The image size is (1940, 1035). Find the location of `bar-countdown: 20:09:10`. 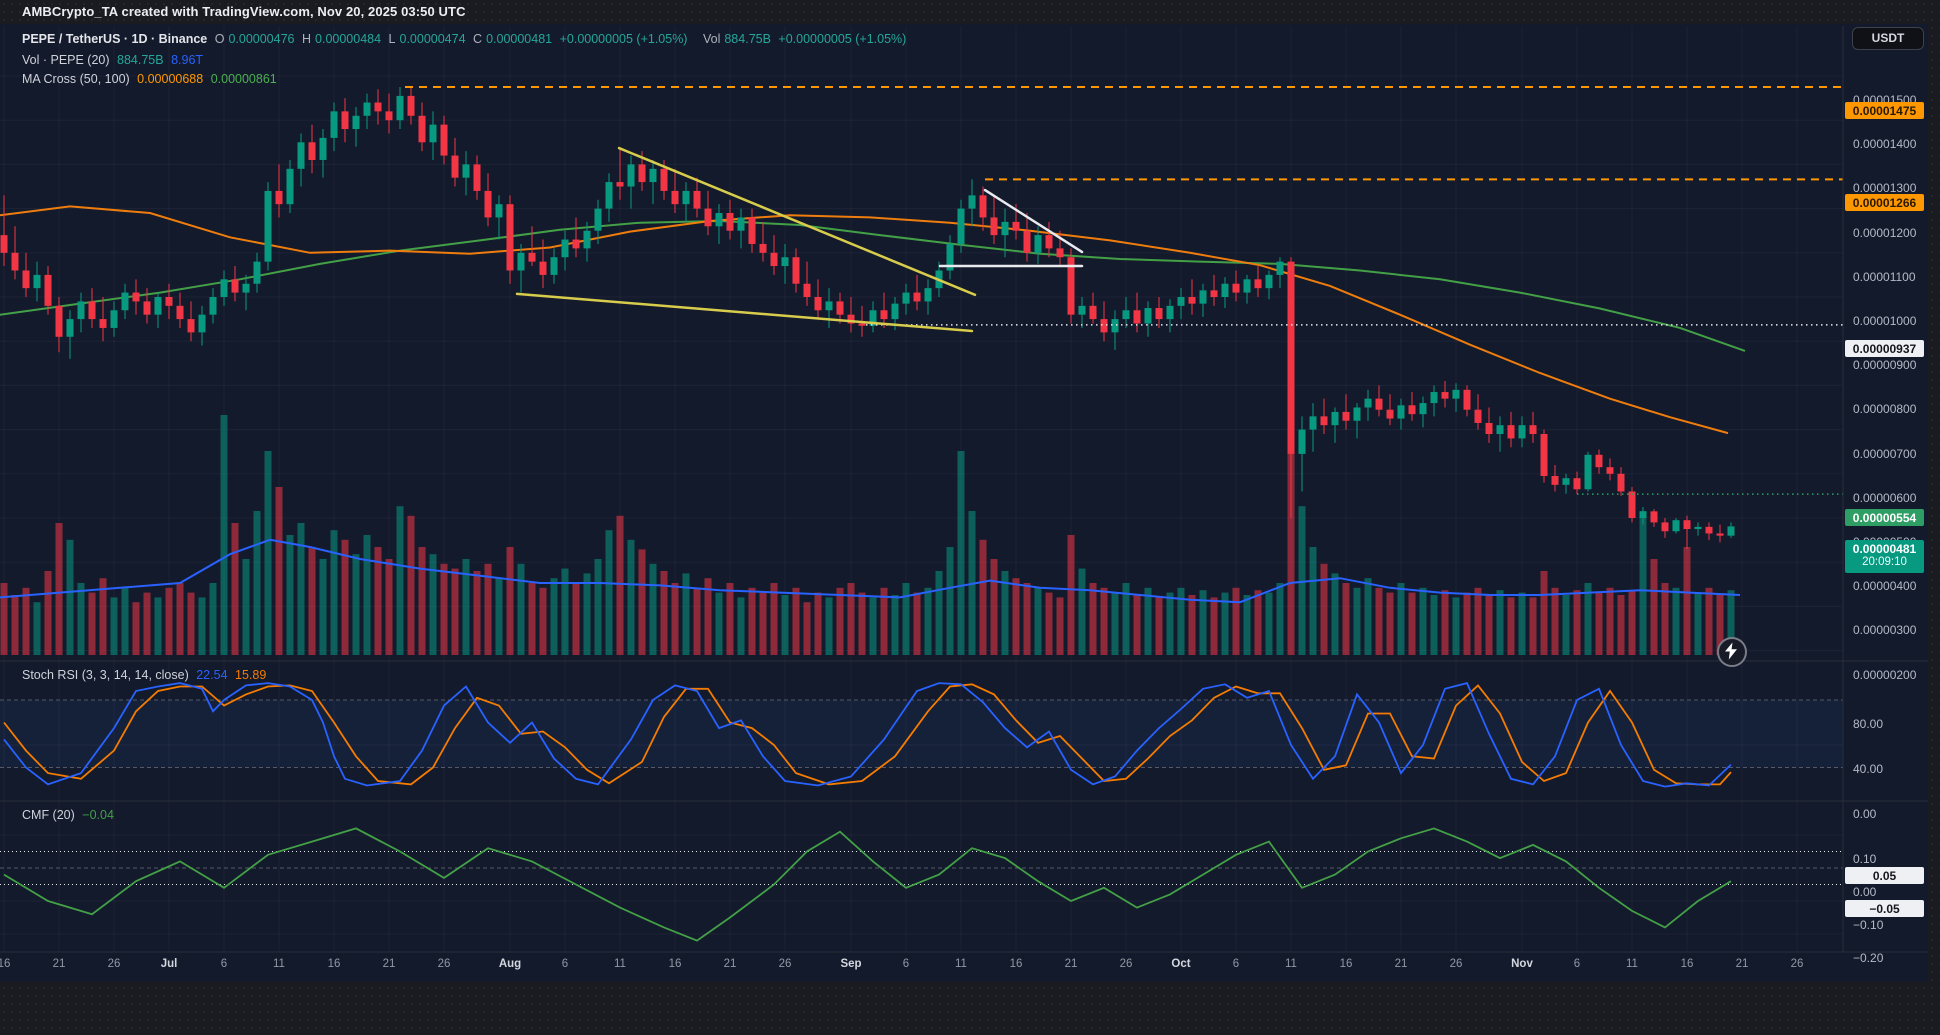

bar-countdown: 20:09:10 is located at coordinates (1884, 562).